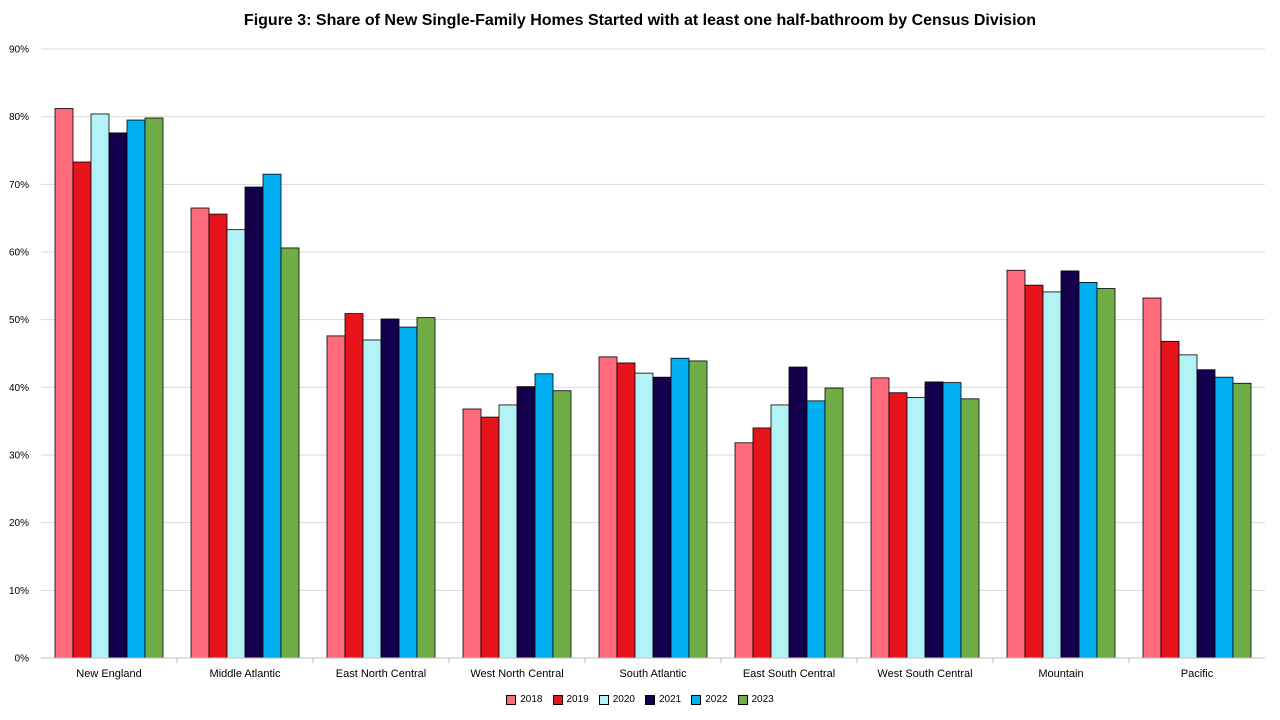 The height and width of the screenshot is (720, 1280). Describe the element at coordinates (245, 674) in the screenshot. I see `x-category-label: Middle Atlantic` at that location.